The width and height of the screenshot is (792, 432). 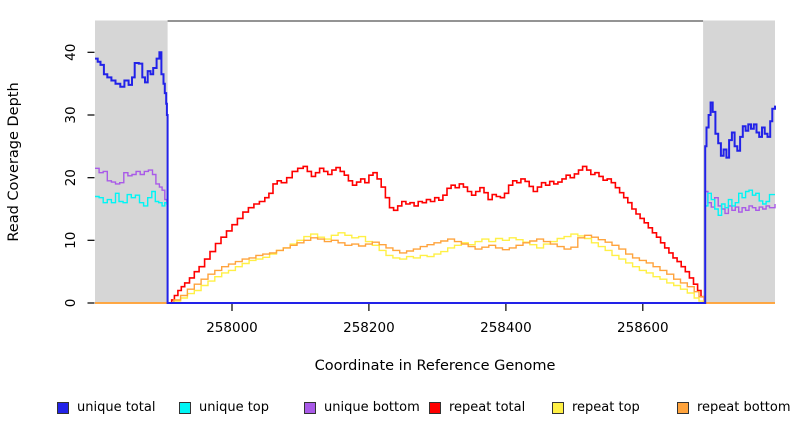 I want to click on masked-region-right, so click(x=739, y=161).